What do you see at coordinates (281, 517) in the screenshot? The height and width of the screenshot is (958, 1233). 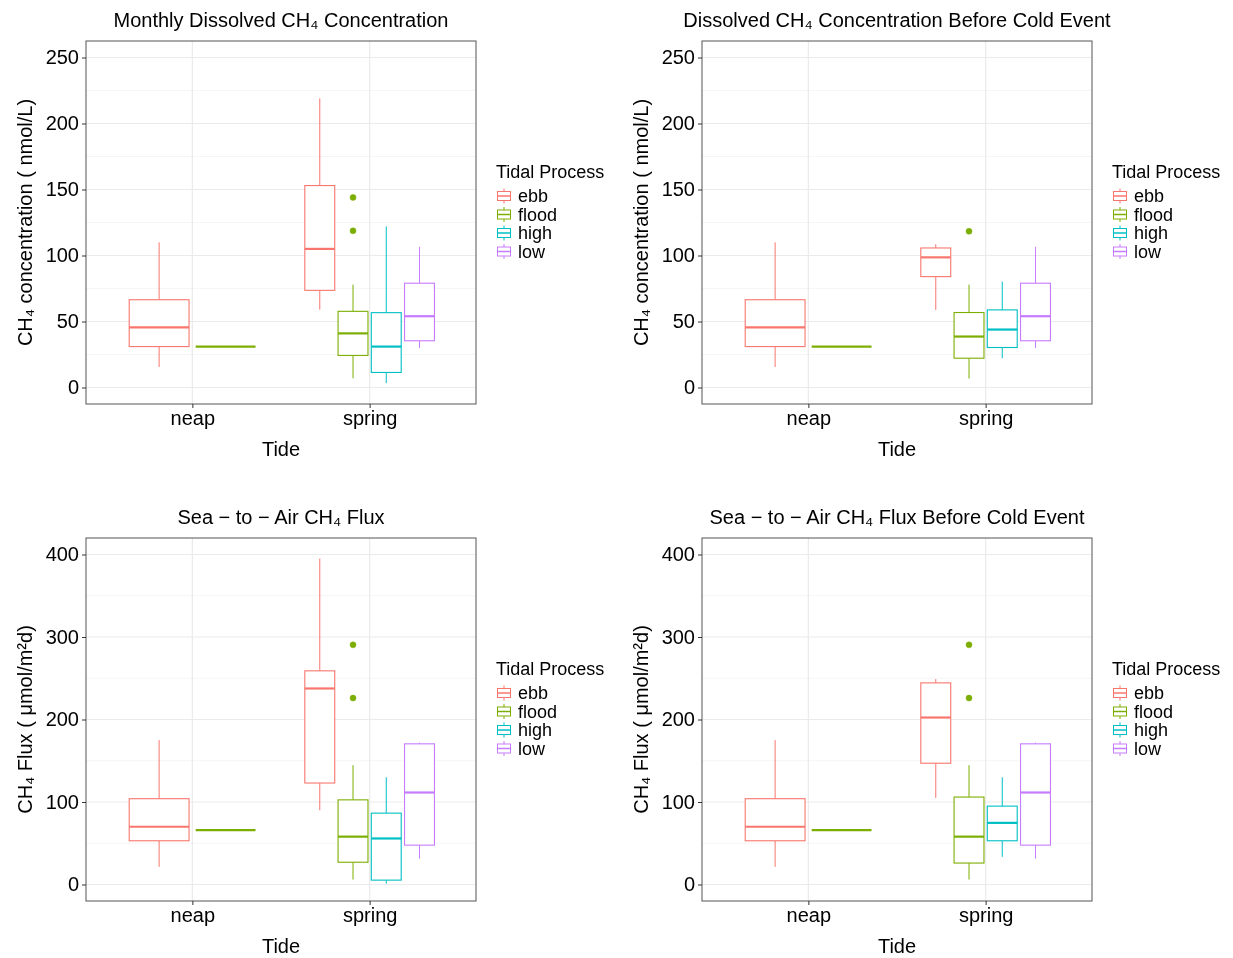 I see `chart-title: Sea − to − Air CH₄ Flux` at bounding box center [281, 517].